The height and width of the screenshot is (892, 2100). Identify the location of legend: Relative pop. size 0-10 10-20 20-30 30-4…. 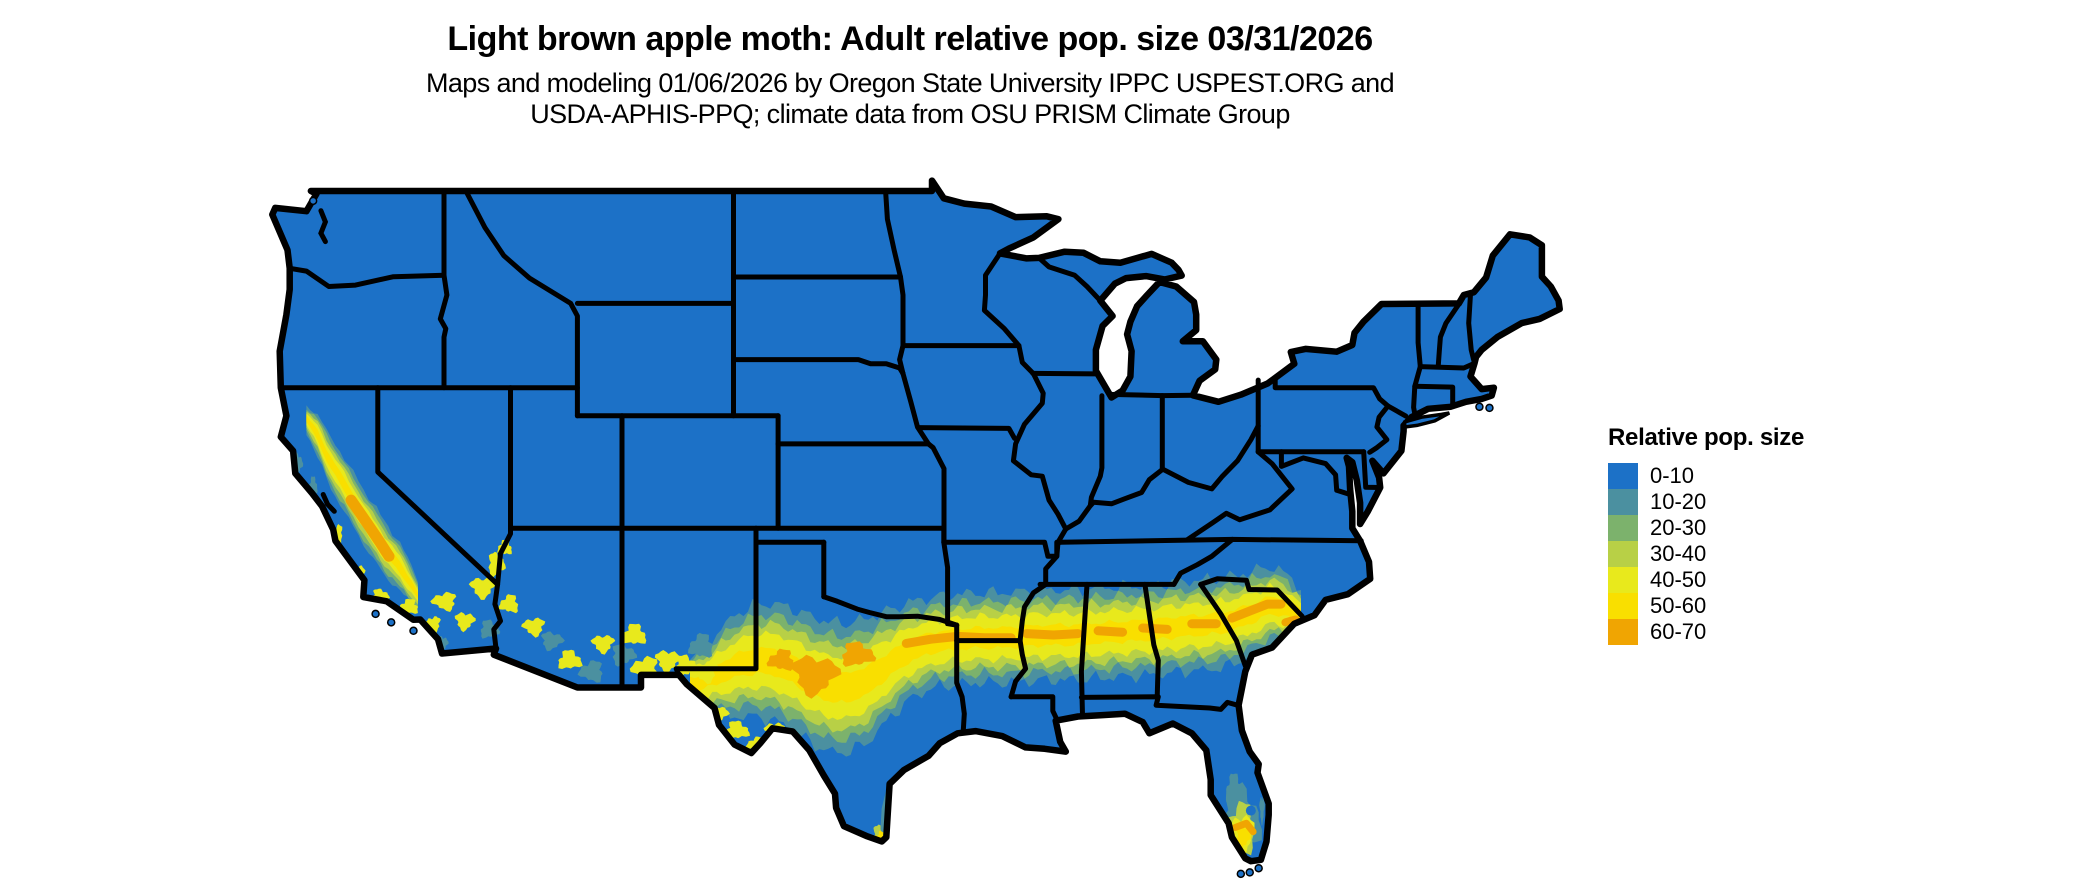
(1706, 534).